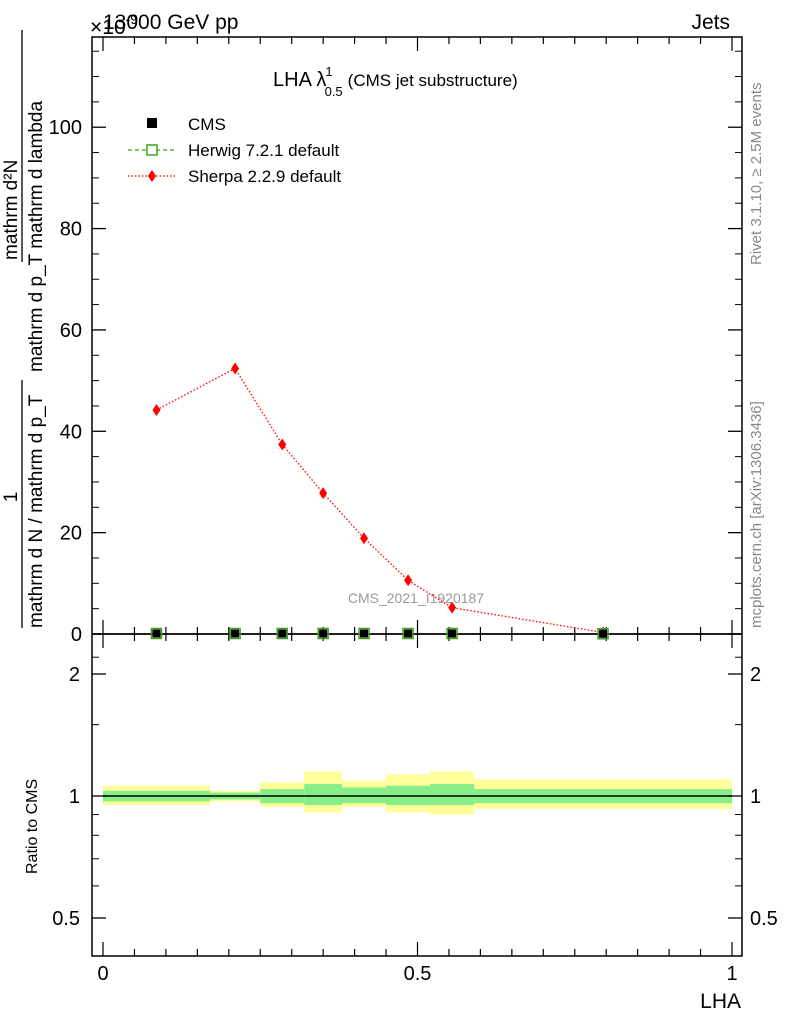 The image size is (786, 1024). Describe the element at coordinates (417, 793) in the screenshot. I see `ratio-bands` at that location.